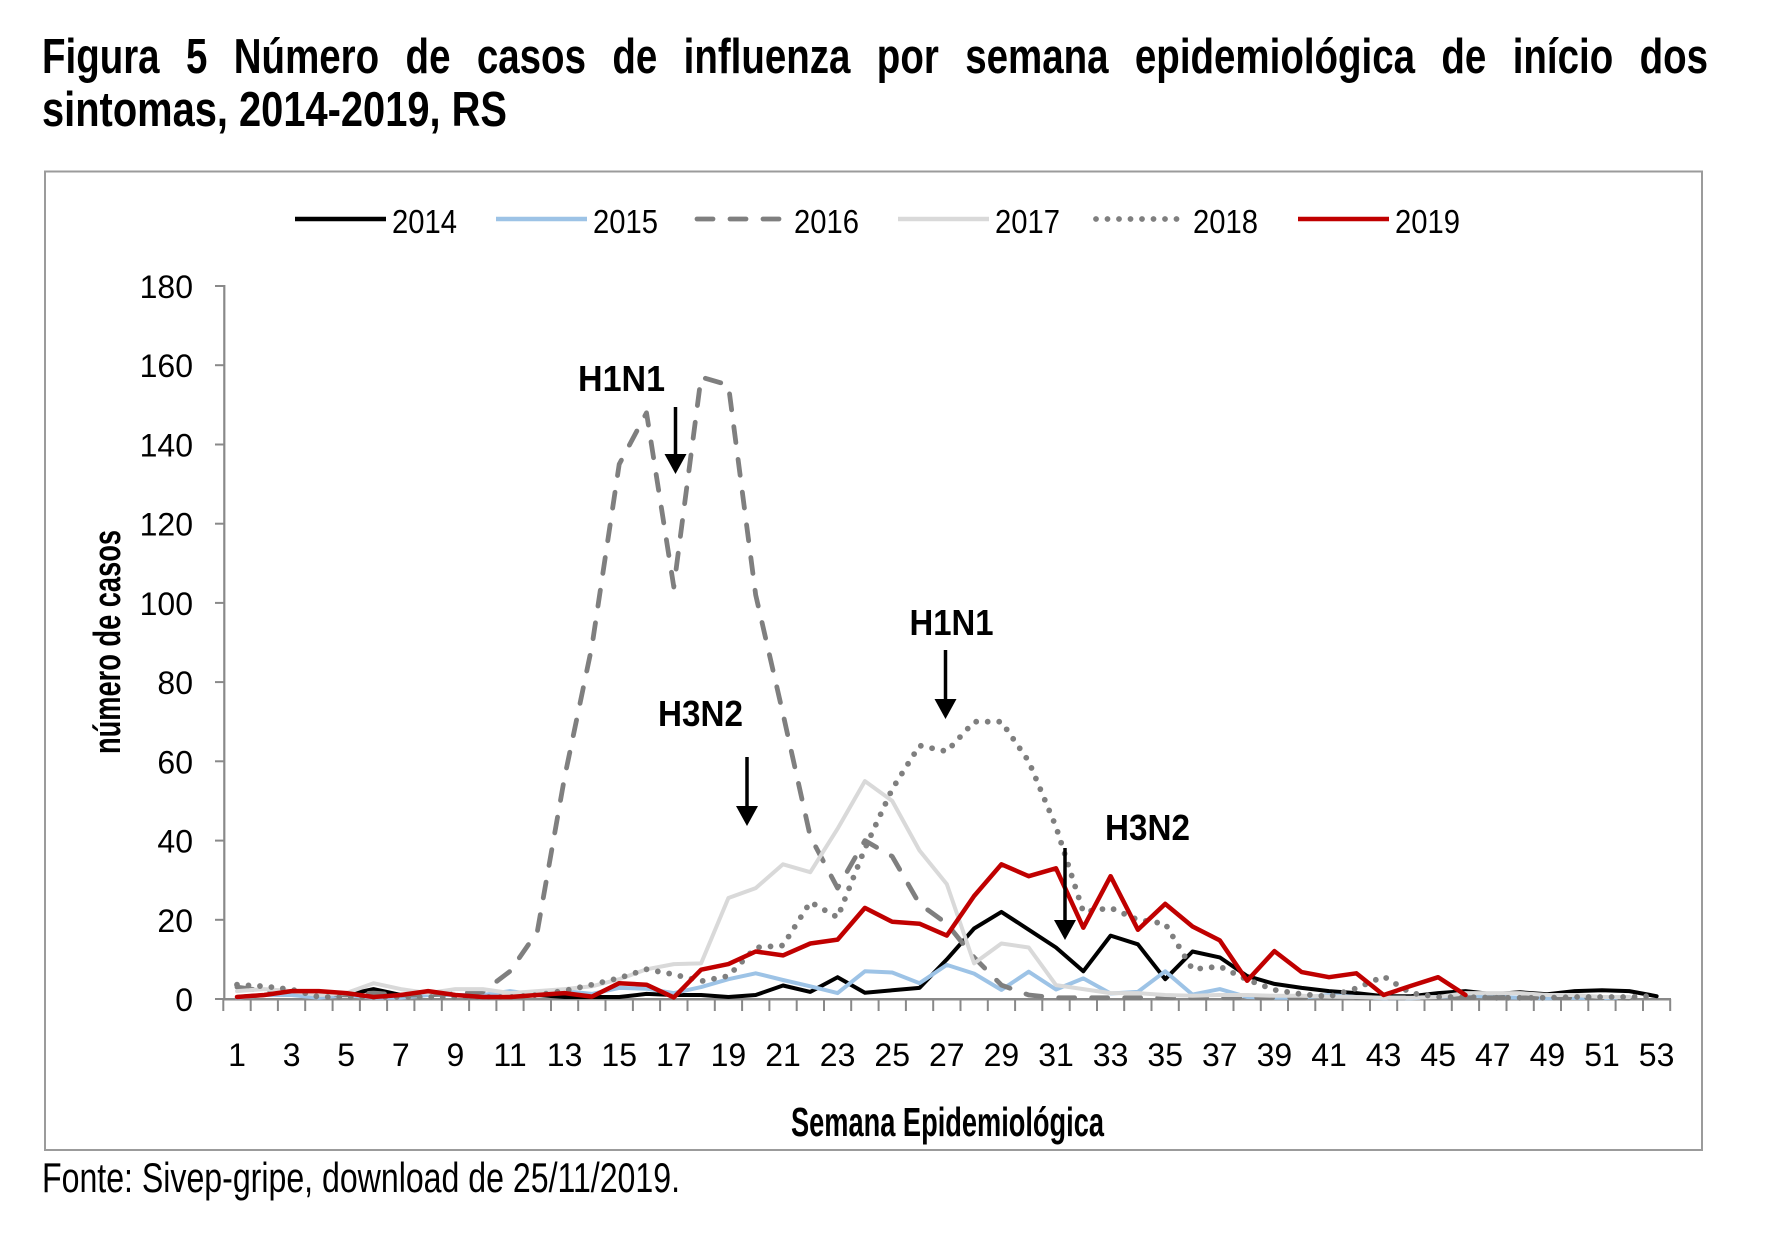  Describe the element at coordinates (166, 287) in the screenshot. I see `svg-text: 180` at that location.